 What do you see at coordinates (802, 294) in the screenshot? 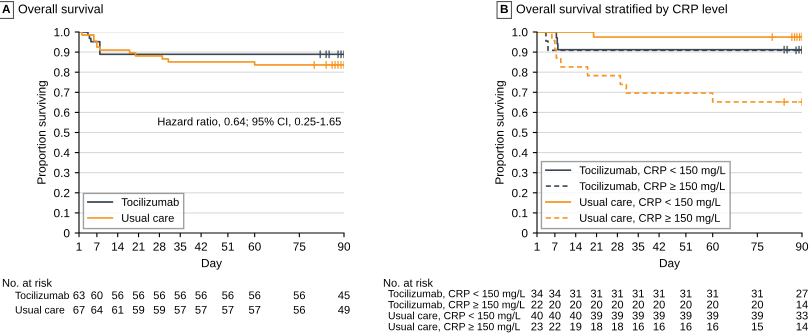
I see `text: 27` at bounding box center [802, 294].